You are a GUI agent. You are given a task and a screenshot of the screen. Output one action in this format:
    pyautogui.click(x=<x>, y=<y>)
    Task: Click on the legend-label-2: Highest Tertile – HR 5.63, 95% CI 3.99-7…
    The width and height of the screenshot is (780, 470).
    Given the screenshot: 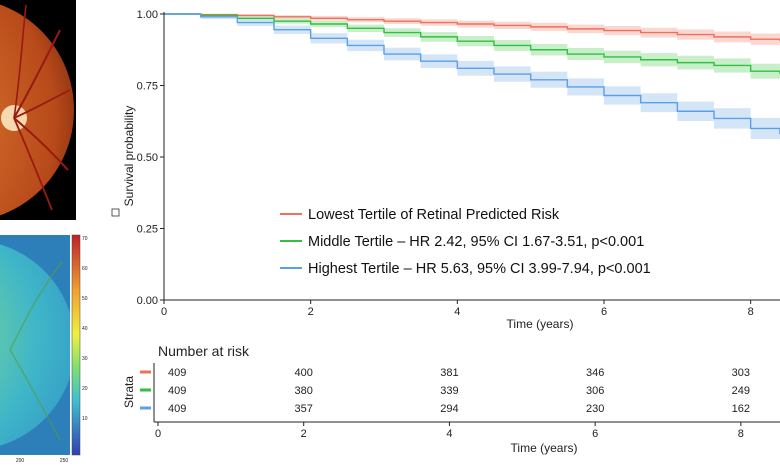 What is the action you would take?
    pyautogui.click(x=479, y=269)
    